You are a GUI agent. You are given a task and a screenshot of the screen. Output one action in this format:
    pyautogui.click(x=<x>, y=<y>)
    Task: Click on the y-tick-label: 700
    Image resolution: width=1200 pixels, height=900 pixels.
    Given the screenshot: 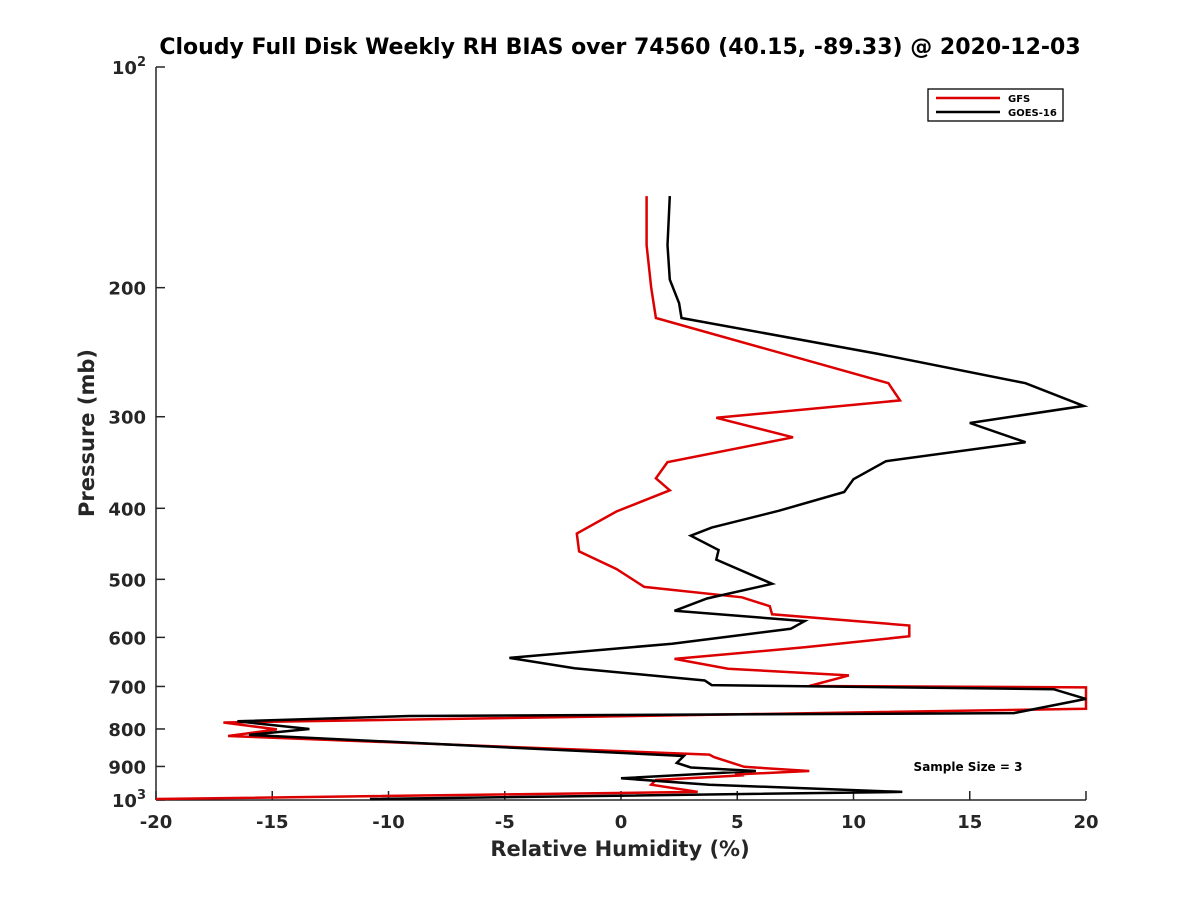 What is the action you would take?
    pyautogui.click(x=127, y=687)
    